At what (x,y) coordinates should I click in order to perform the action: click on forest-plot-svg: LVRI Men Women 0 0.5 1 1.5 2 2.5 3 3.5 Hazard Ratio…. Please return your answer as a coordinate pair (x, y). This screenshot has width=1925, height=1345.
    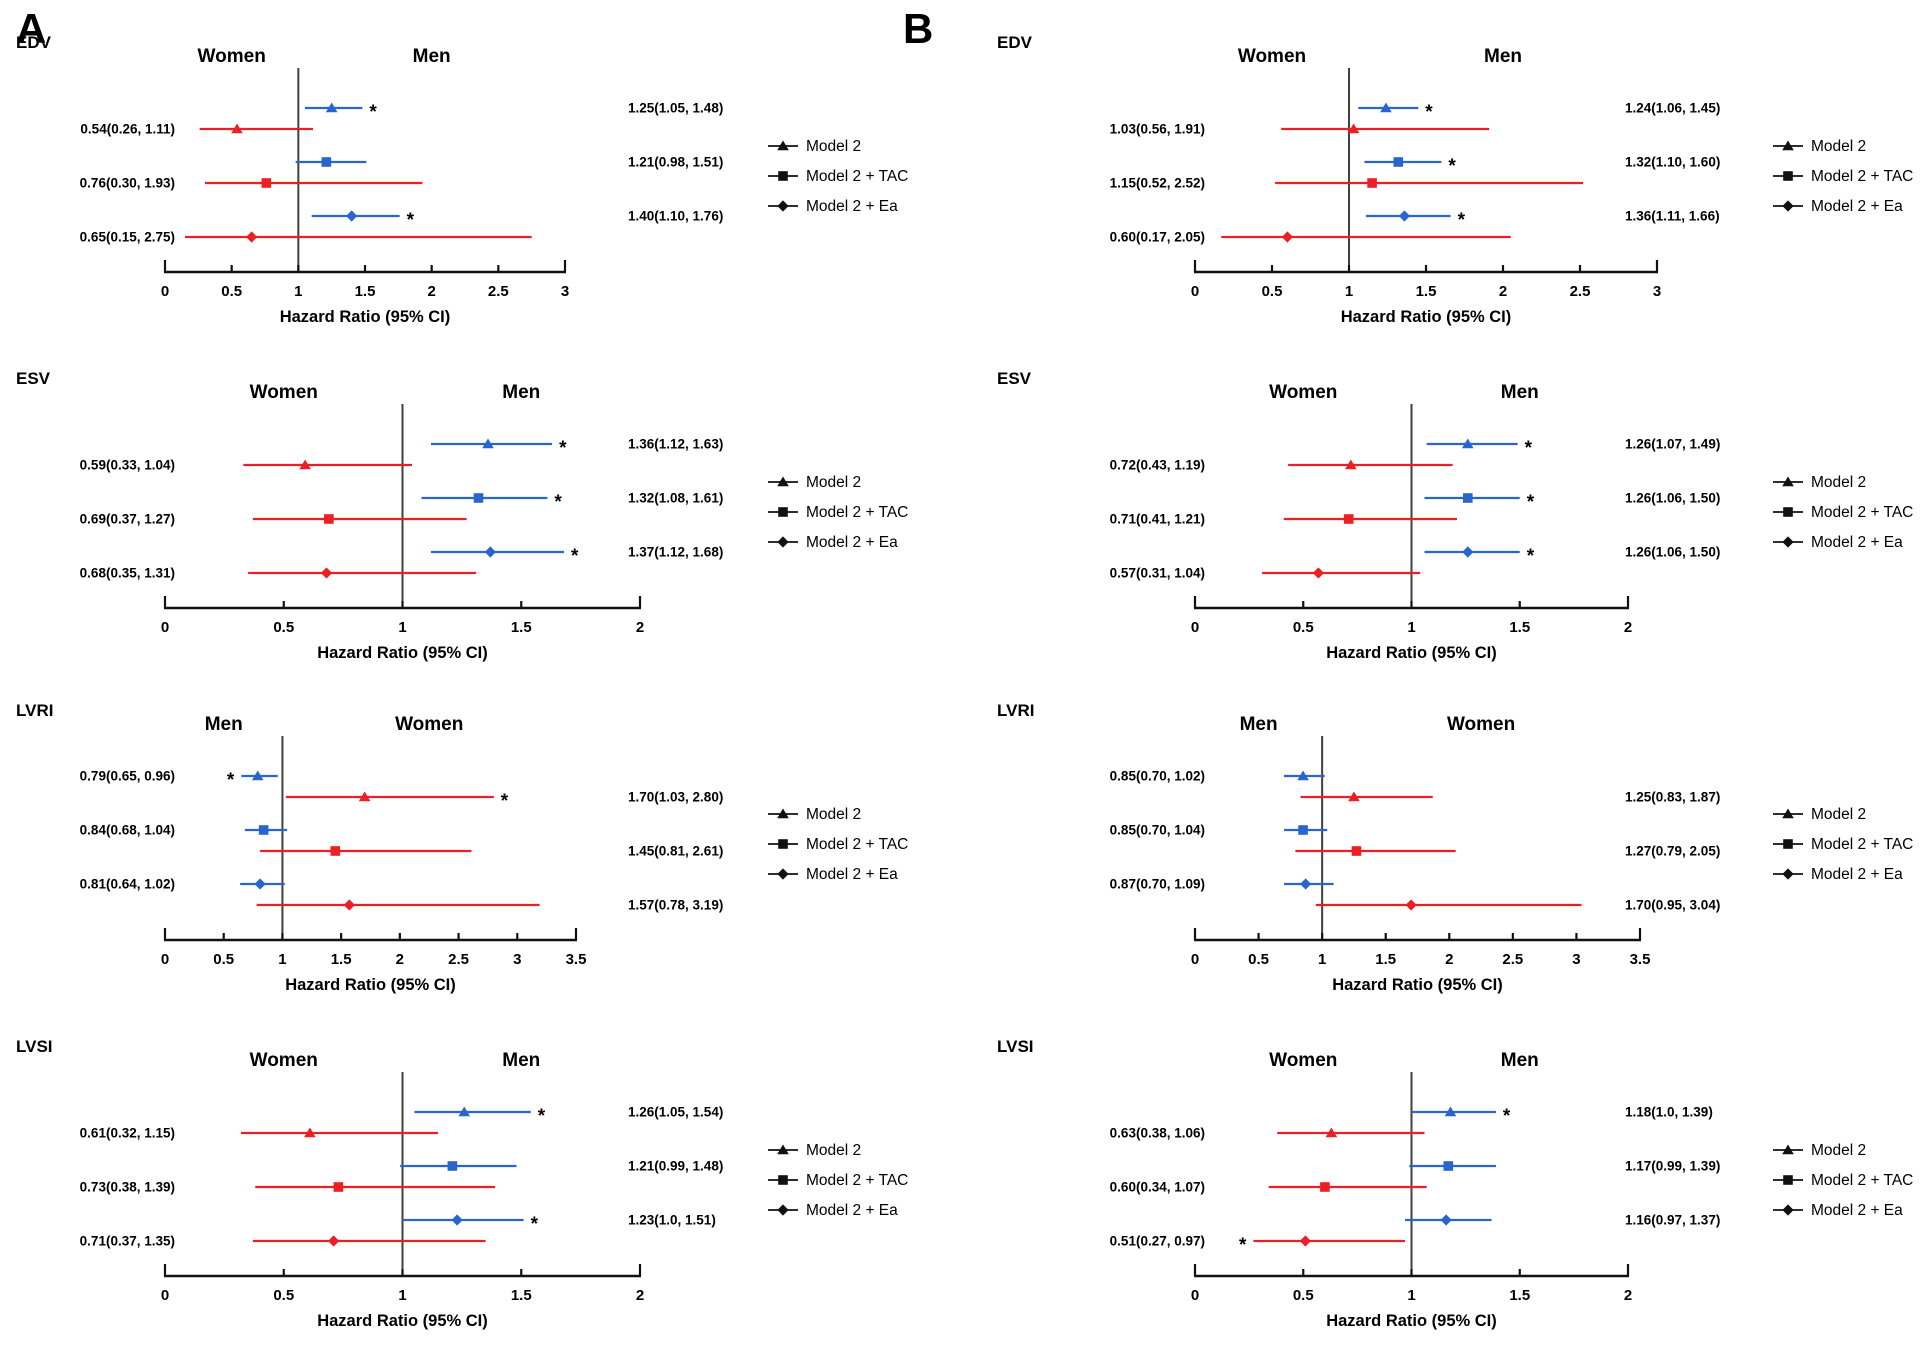
    Looking at the image, I should click on (1455, 847).